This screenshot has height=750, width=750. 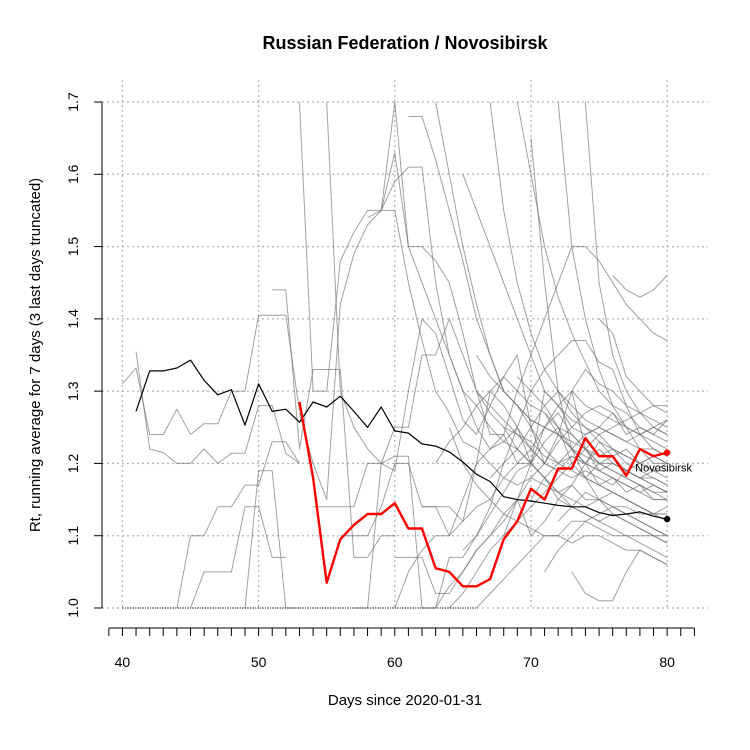 I want to click on y-tick-label: 1.0, so click(x=73, y=608).